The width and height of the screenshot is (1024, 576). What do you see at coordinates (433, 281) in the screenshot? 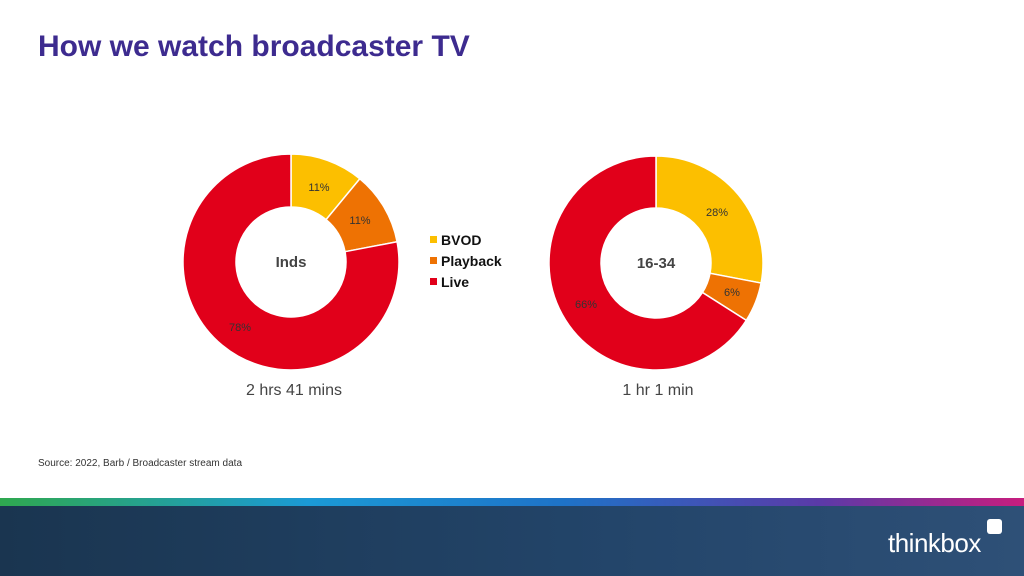
I see `legend-swatch-live` at bounding box center [433, 281].